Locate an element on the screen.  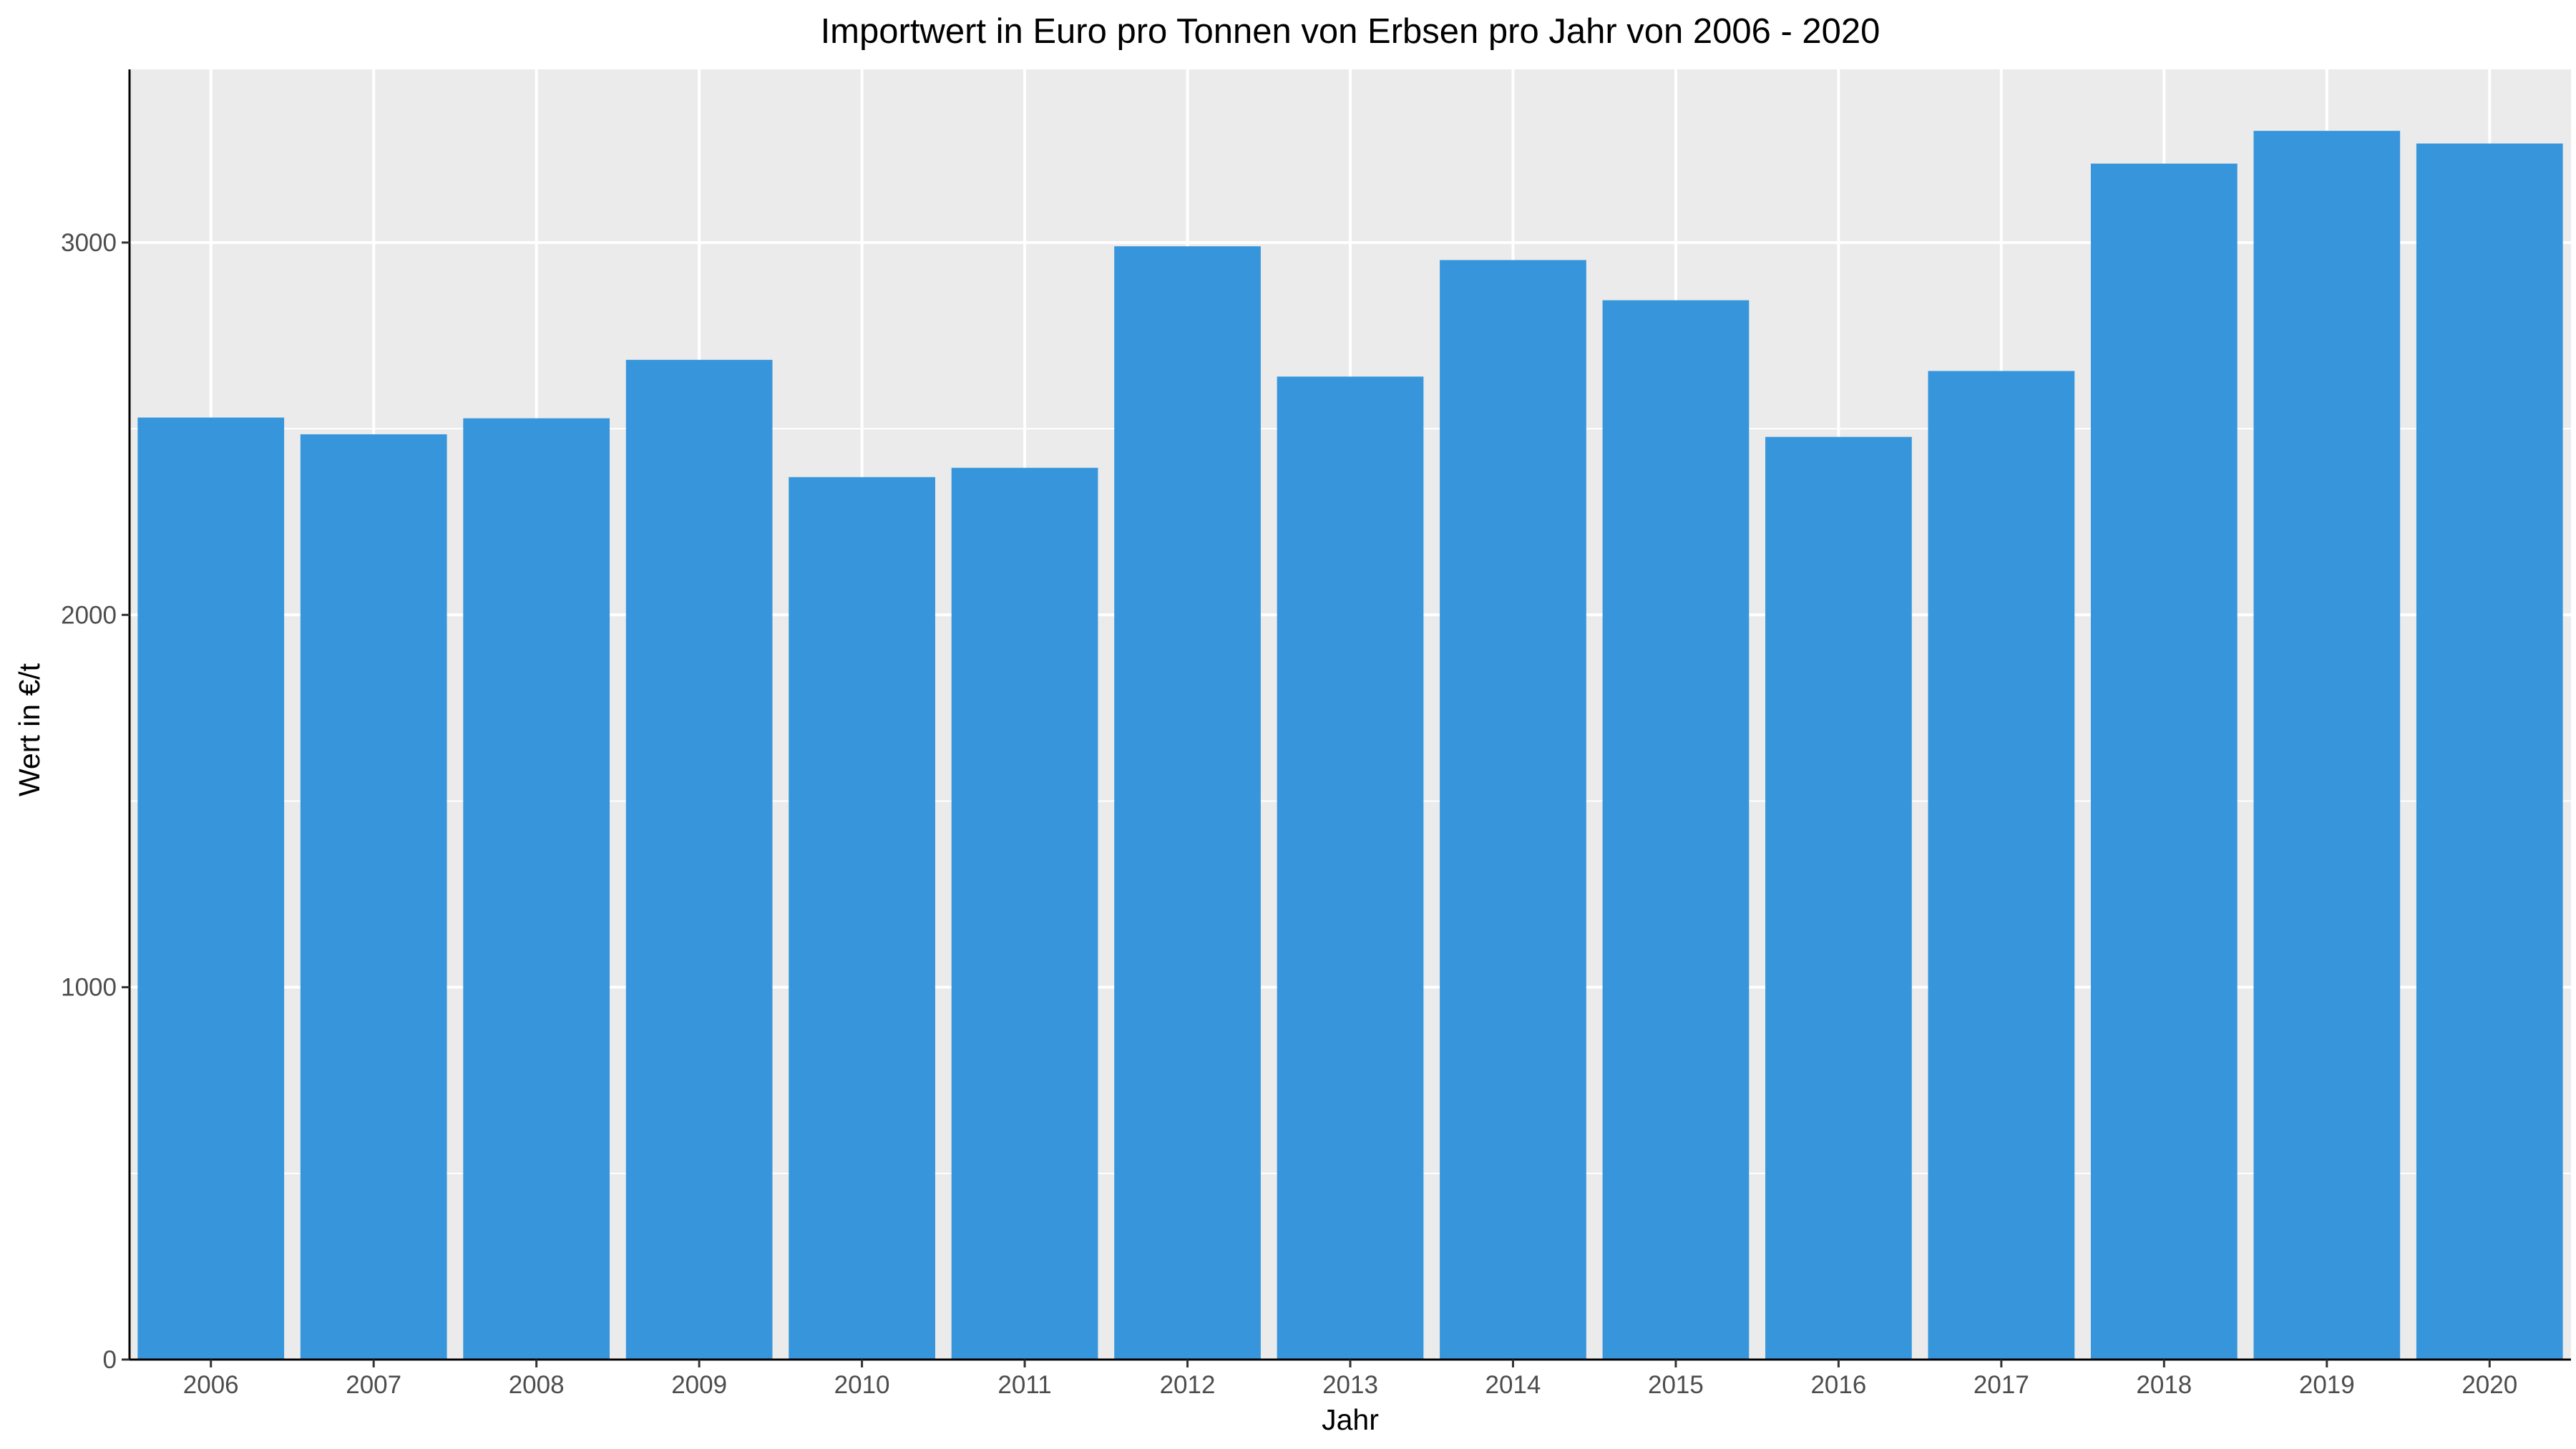
y-tick-label: 3000 is located at coordinates (89, 243).